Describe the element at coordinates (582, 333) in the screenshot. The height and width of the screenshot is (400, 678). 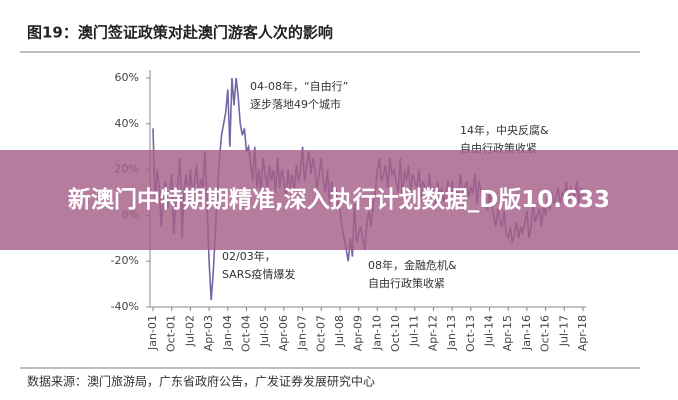
I see `x-tick-label: Apr-18` at that location.